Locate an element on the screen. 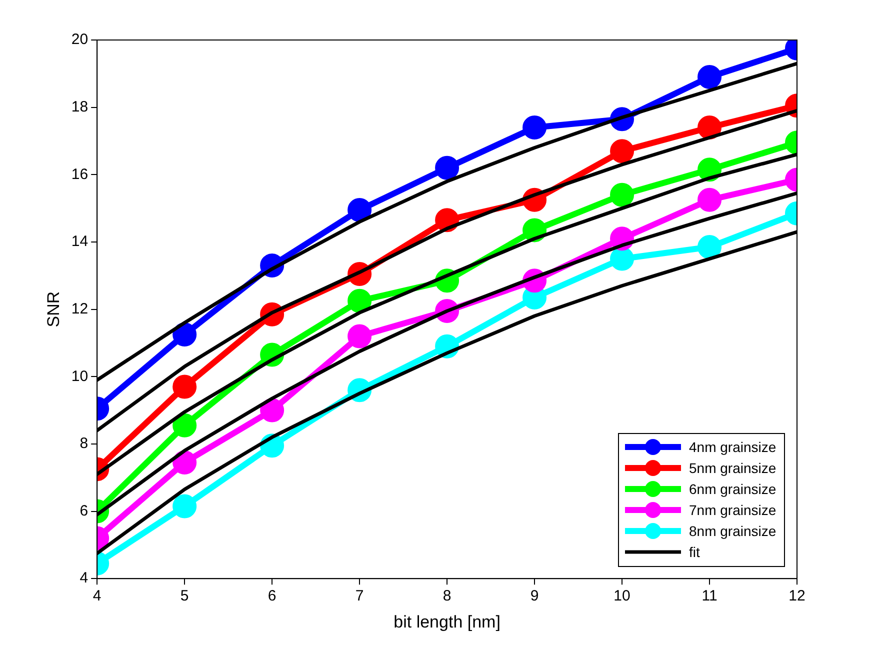 The width and height of the screenshot is (875, 657). x-tick-label: 4 is located at coordinates (97, 596).